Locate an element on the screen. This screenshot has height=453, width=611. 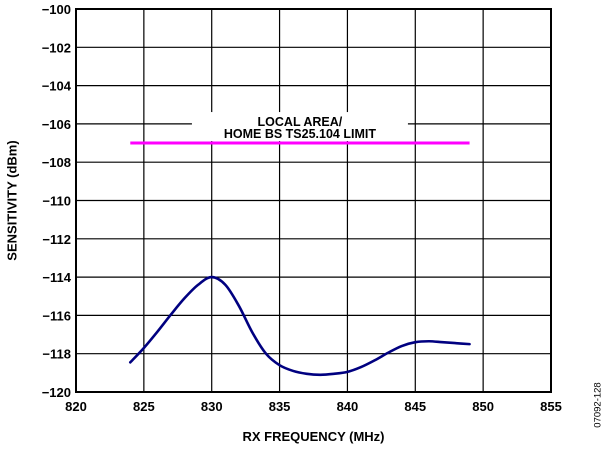
y-tick-label: −112 is located at coordinates (56, 239).